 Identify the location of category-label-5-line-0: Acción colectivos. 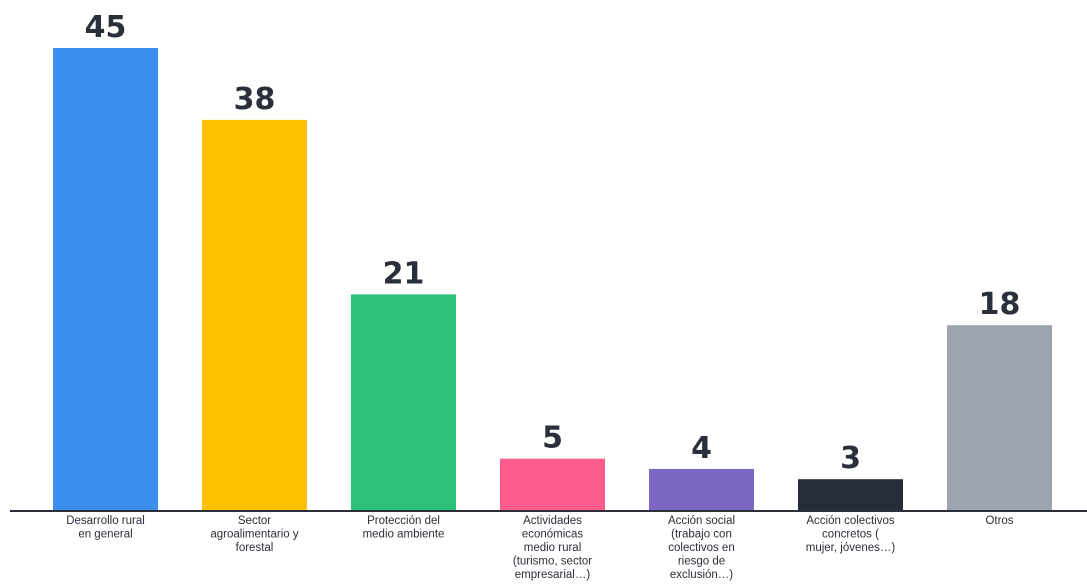
(850, 521).